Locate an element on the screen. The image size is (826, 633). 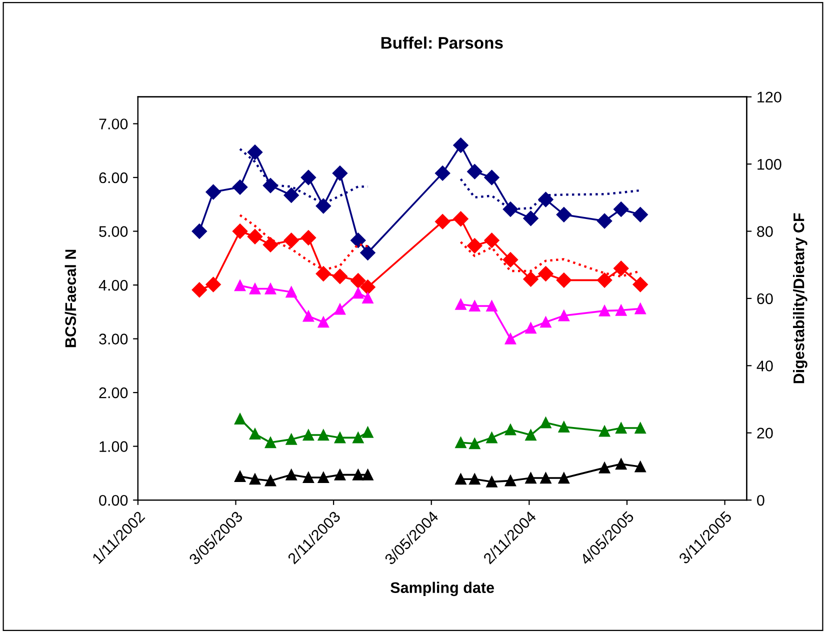
y-axis-title: BCS/Faecal N is located at coordinates (70, 299).